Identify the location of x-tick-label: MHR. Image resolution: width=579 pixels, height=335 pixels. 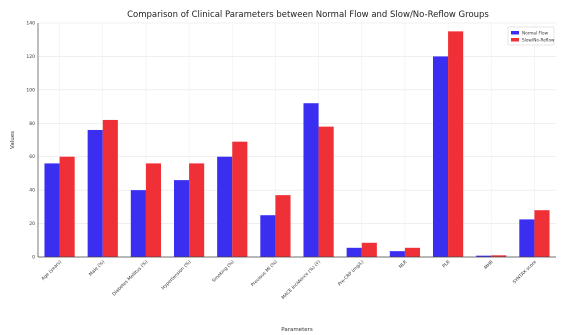
(489, 265).